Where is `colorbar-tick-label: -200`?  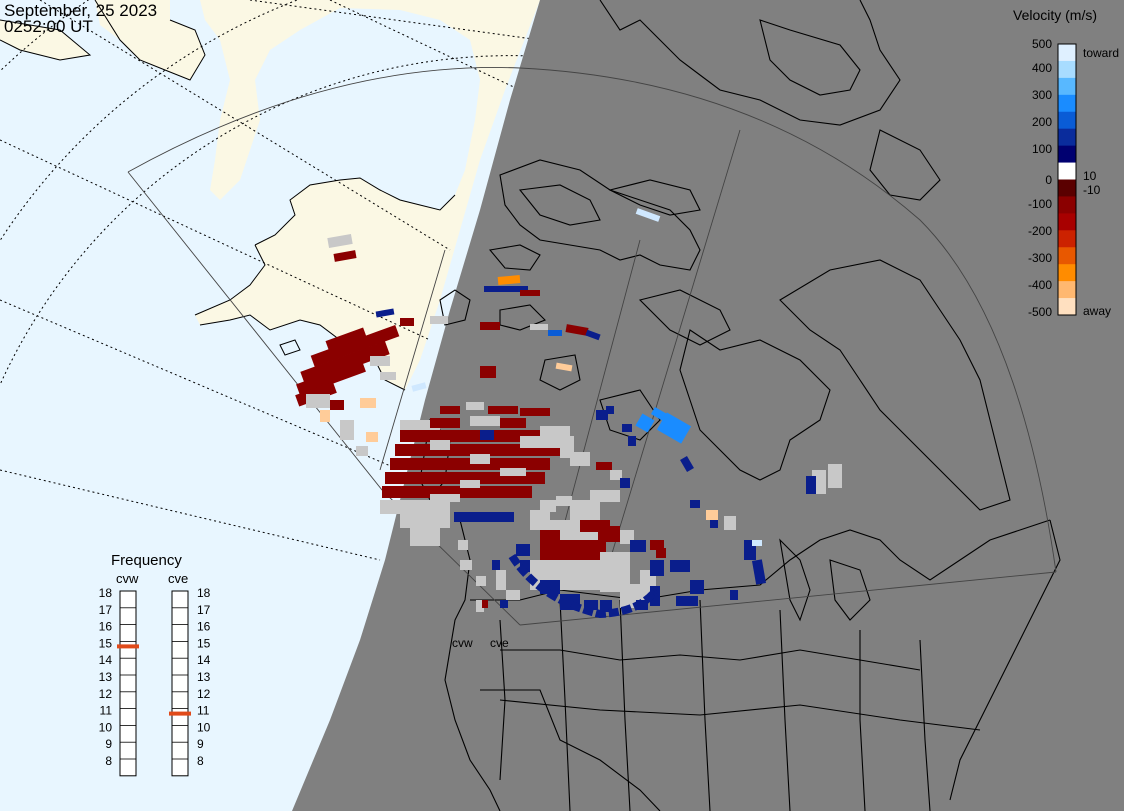
colorbar-tick-label: -200 is located at coordinates (1040, 231).